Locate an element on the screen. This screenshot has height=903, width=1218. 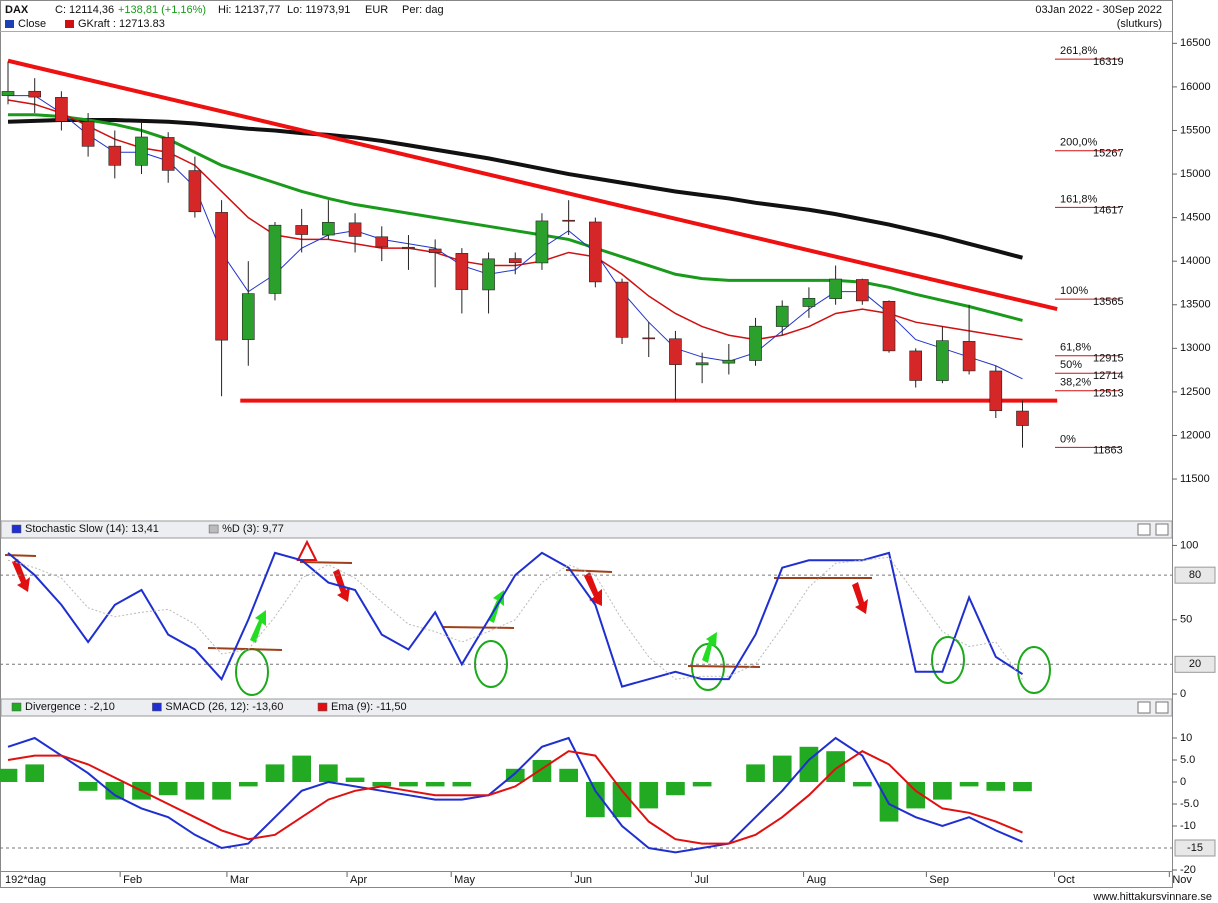
period: Per: dag is located at coordinates (423, 10).